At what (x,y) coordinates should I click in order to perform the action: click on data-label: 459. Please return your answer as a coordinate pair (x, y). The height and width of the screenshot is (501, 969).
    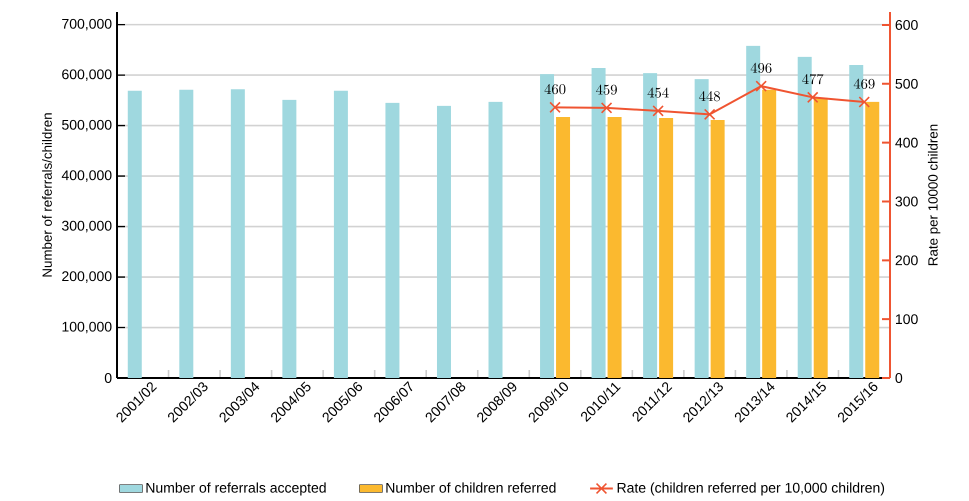
    Looking at the image, I should click on (606, 89).